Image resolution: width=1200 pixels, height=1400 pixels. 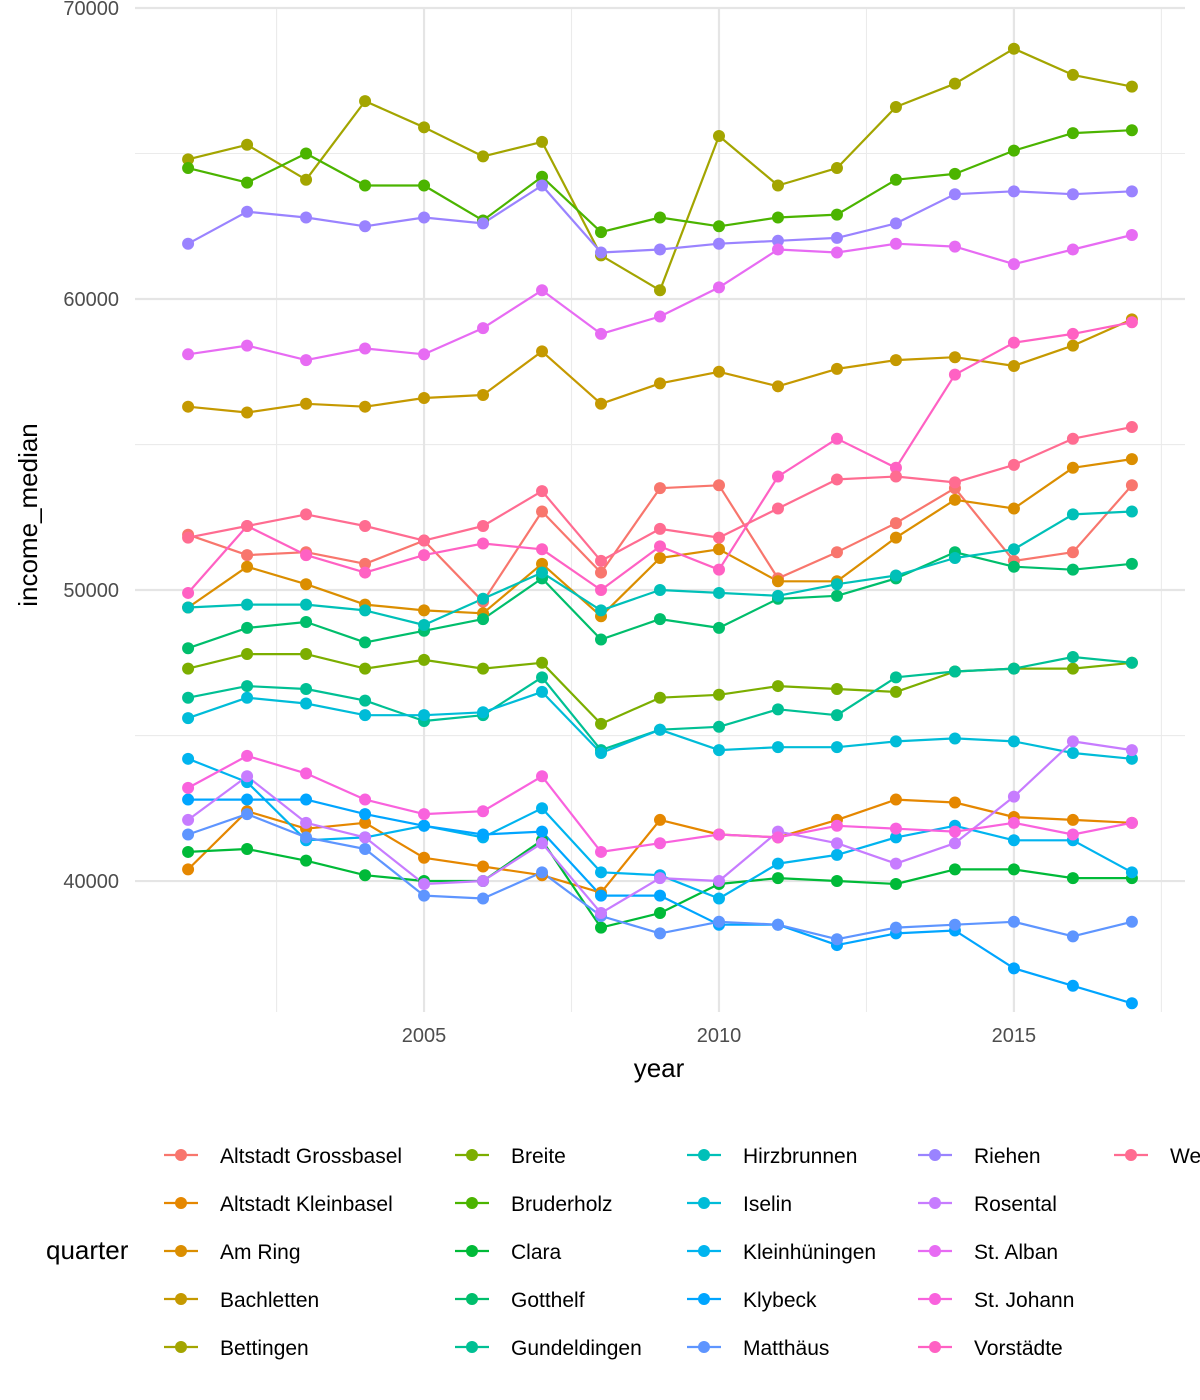 I want to click on legend-label: Clara, so click(x=536, y=1252).